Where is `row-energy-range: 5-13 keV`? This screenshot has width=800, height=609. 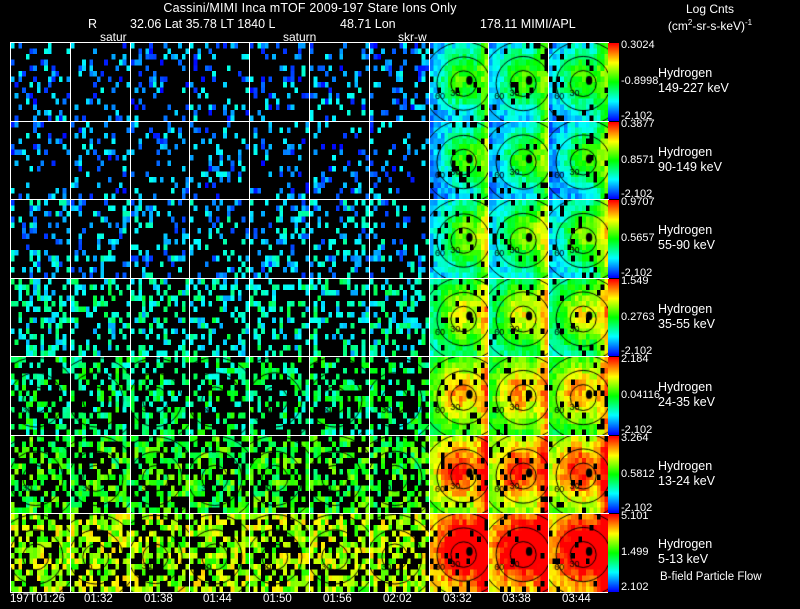 row-energy-range: 5-13 keV is located at coordinates (683, 559).